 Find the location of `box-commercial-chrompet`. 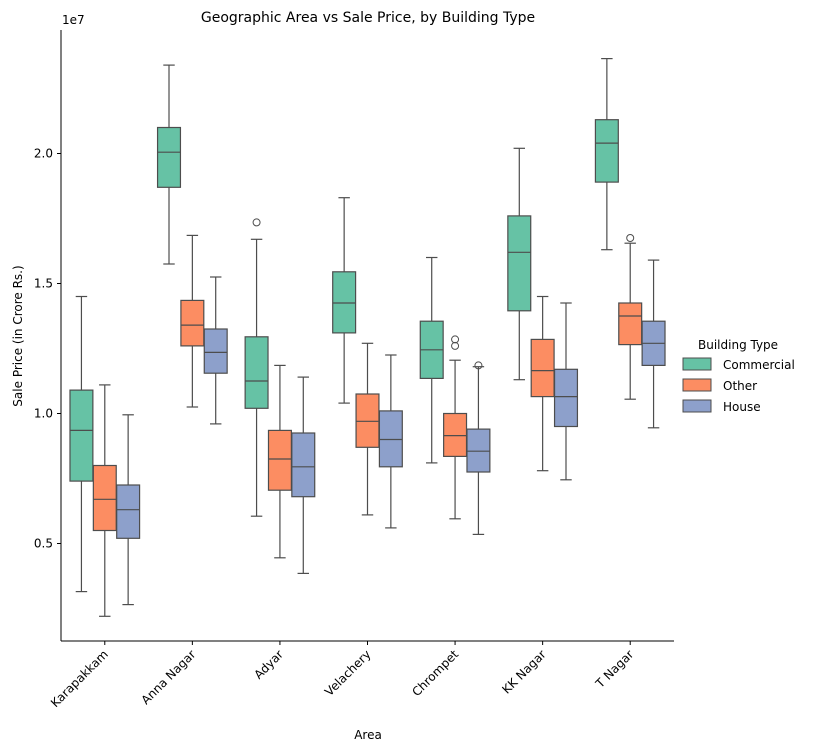

box-commercial-chrompet is located at coordinates (431, 360).